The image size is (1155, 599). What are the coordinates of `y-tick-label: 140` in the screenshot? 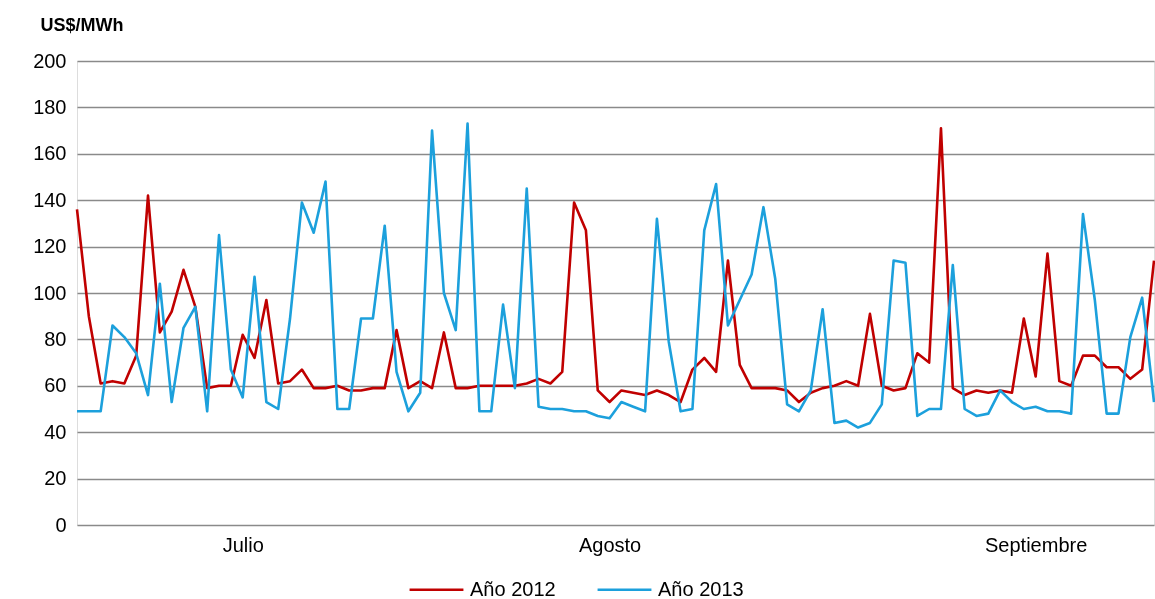 It's located at (50, 199).